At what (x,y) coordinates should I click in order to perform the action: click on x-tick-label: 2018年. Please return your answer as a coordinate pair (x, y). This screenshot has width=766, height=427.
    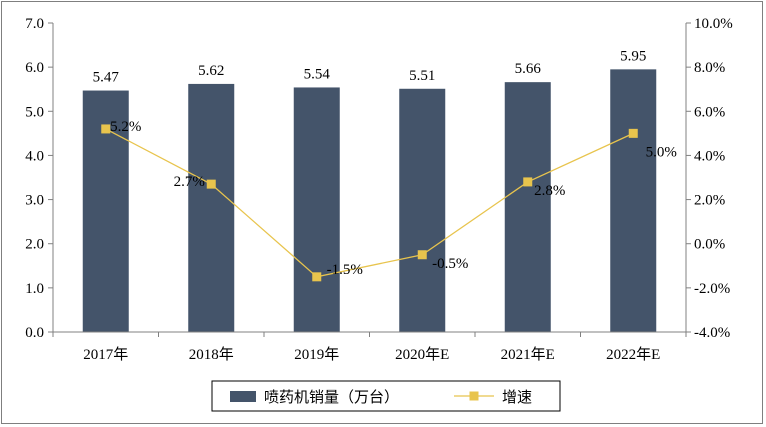
    Looking at the image, I should click on (211, 354).